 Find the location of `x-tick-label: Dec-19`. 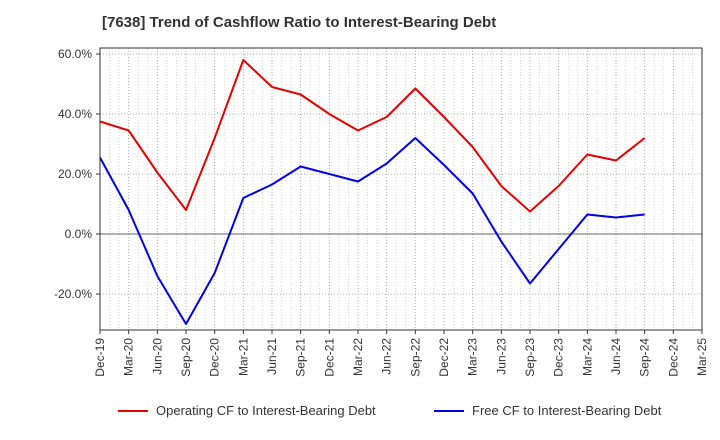

x-tick-label: Dec-19 is located at coordinates (100, 357).